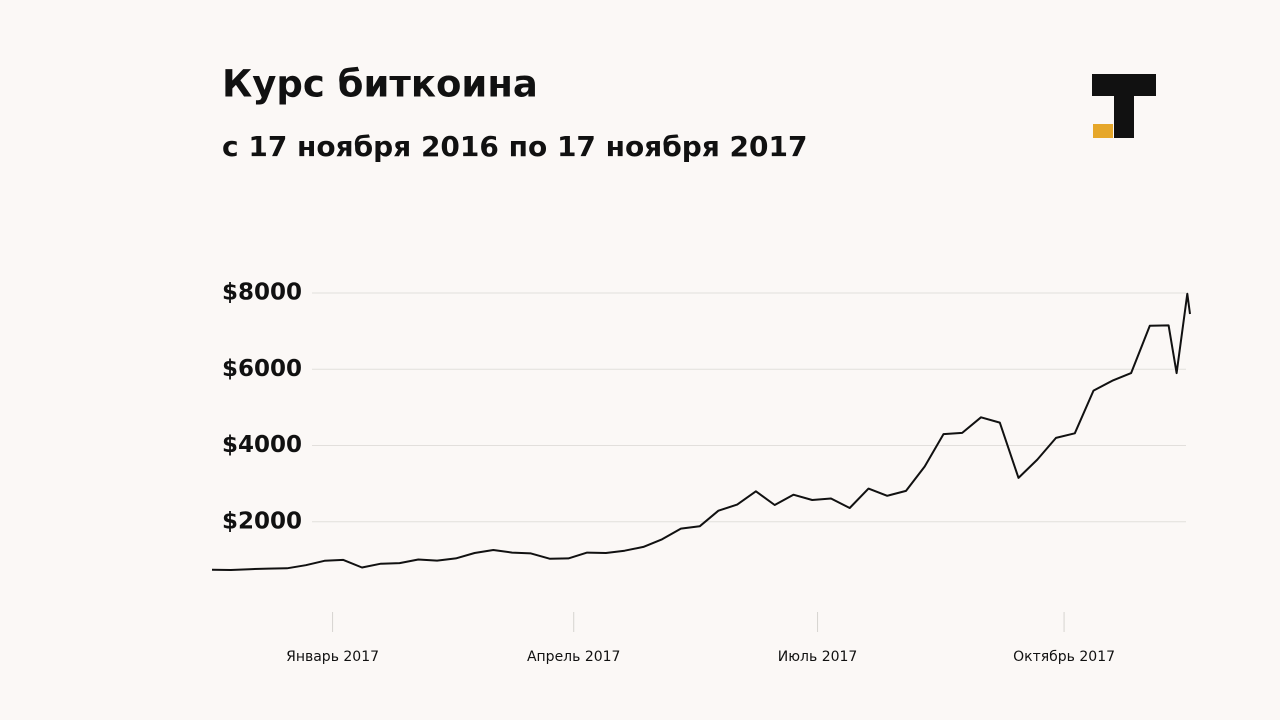 Image resolution: width=1280 pixels, height=720 pixels. Describe the element at coordinates (818, 657) in the screenshot. I see `x-tick-label: Июль 2017` at that location.